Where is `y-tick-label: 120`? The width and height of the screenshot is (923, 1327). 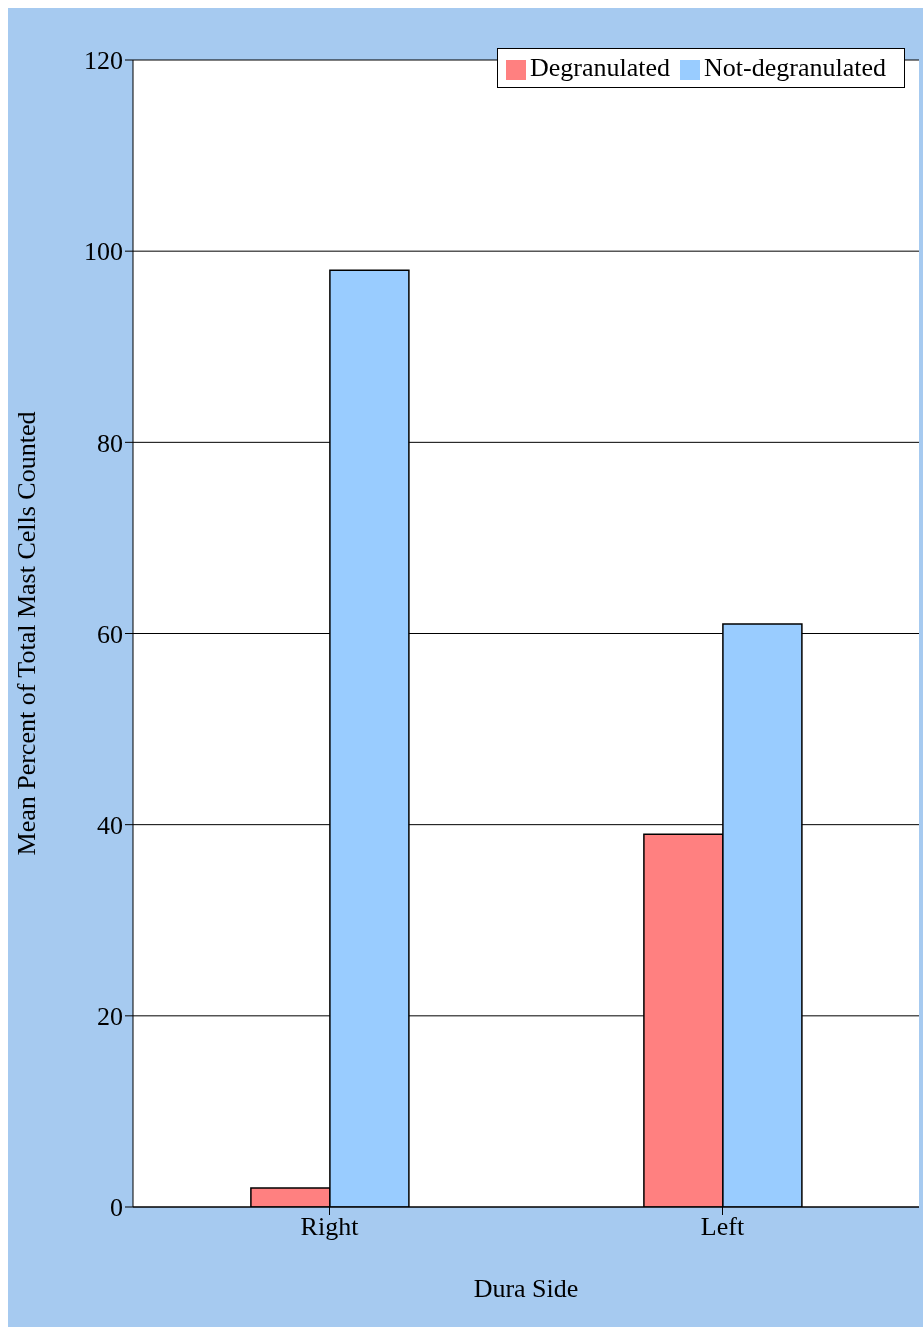 y-tick-label: 120 is located at coordinates (103, 61).